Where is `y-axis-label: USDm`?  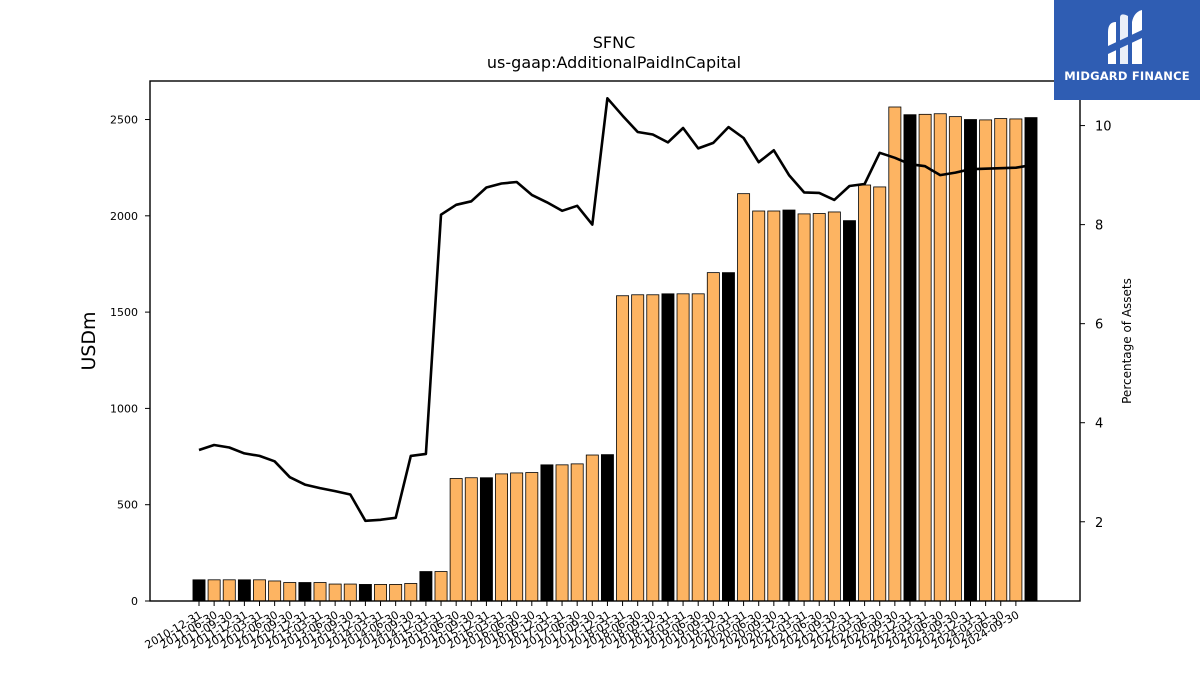
y-axis-label: USDm is located at coordinates (89, 340).